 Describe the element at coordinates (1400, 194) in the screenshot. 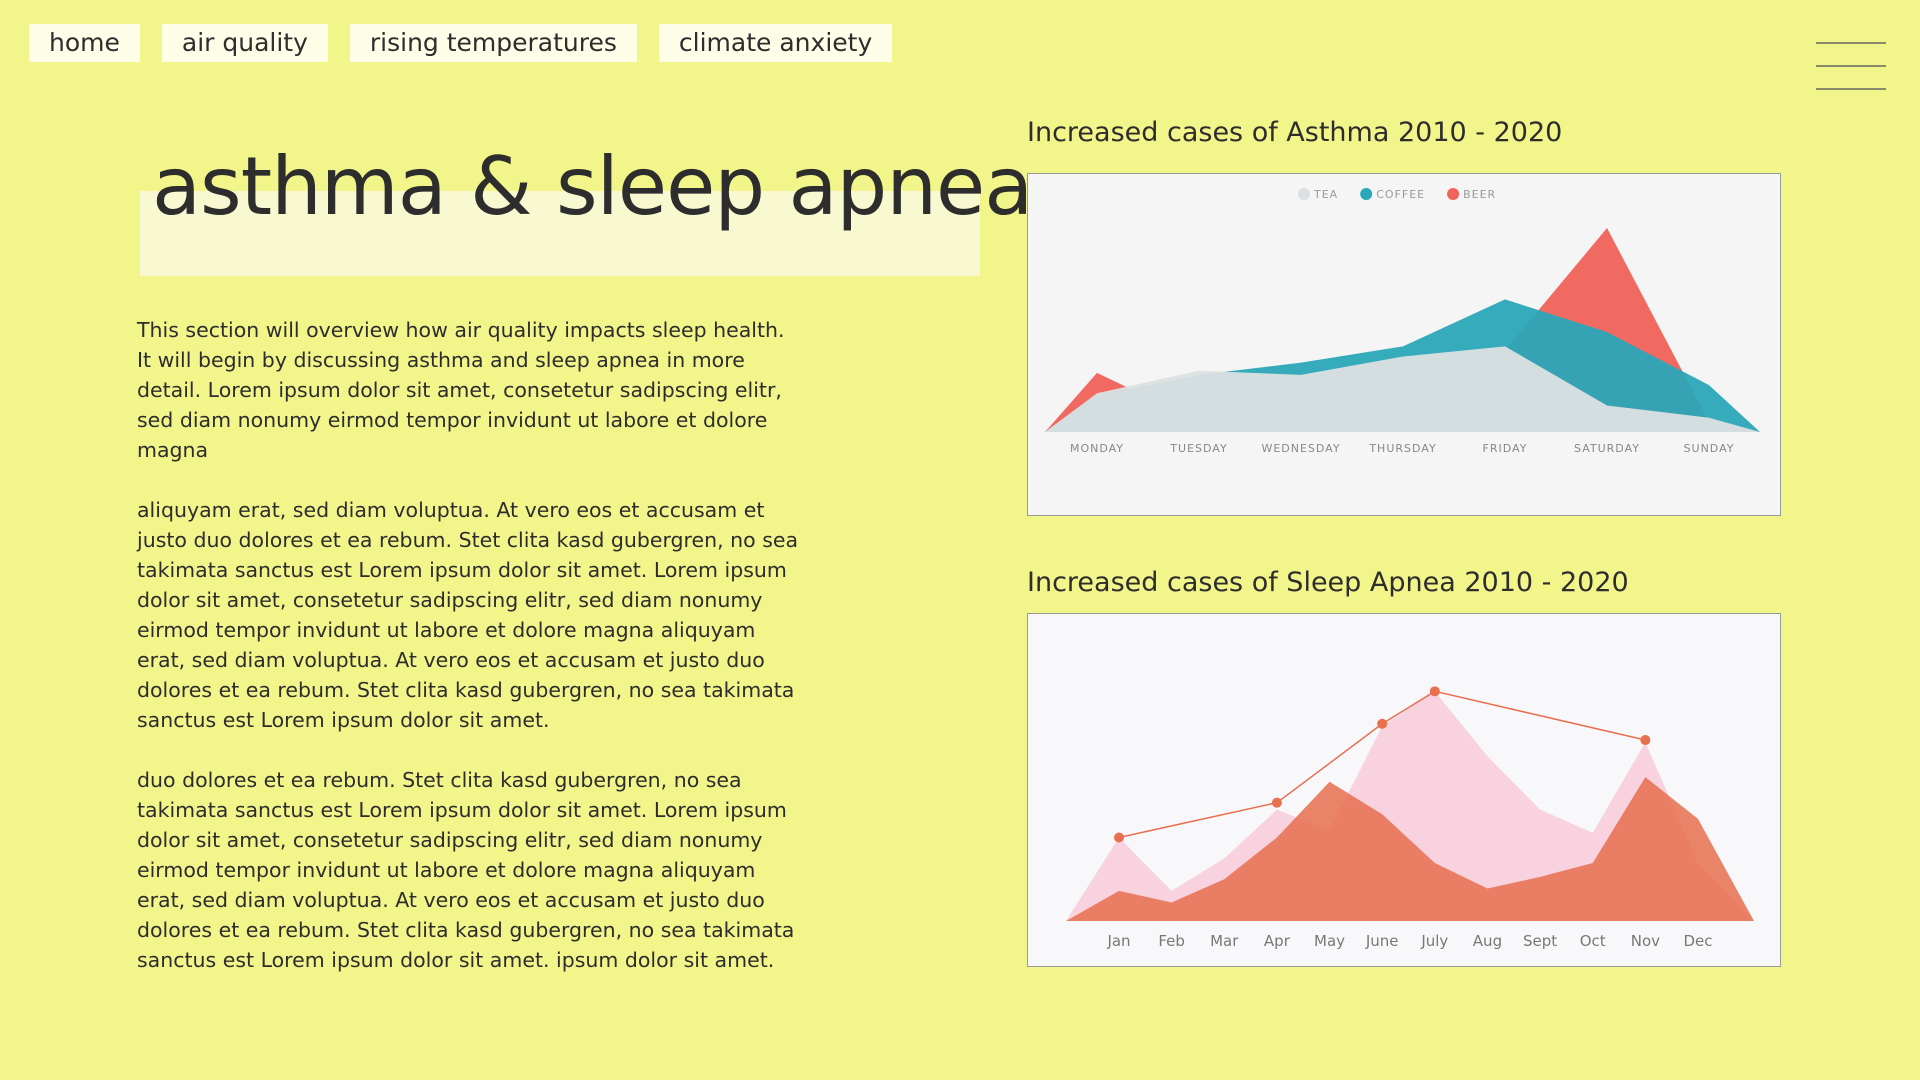

I see `legend-label: COFFEE` at that location.